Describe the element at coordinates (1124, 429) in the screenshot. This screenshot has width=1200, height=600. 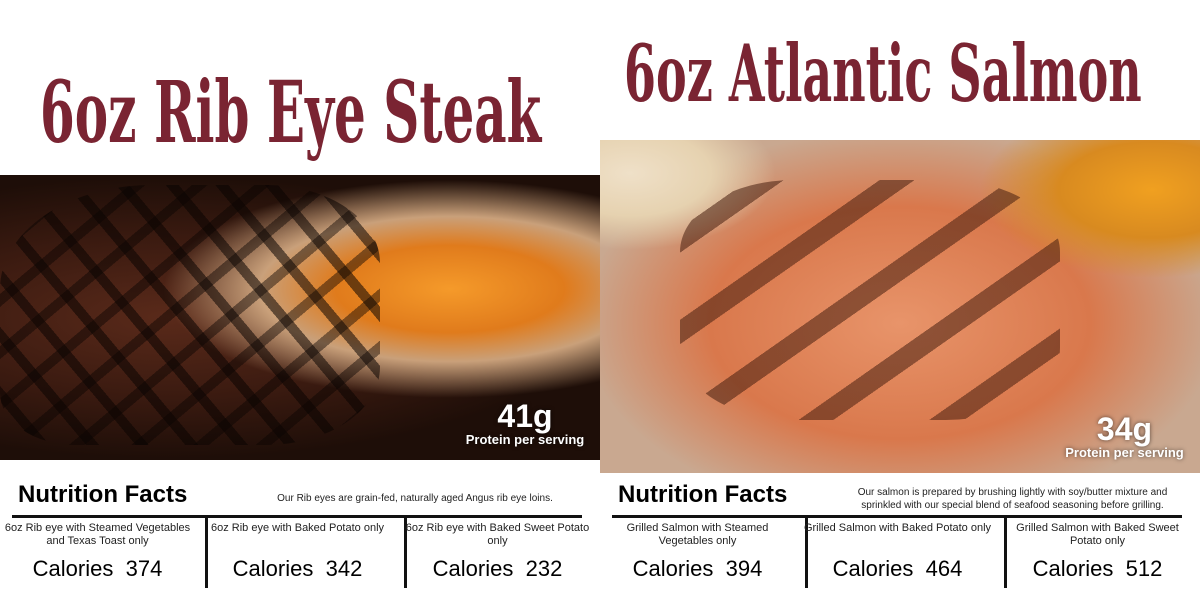
I see `protein-value: 34g` at that location.